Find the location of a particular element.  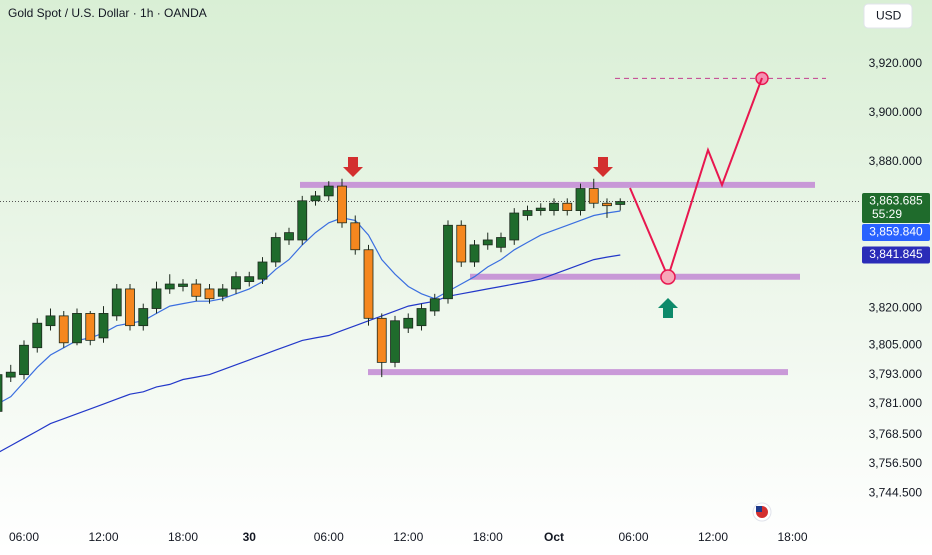

y-tick-label: 3,793.000 is located at coordinates (896, 374).